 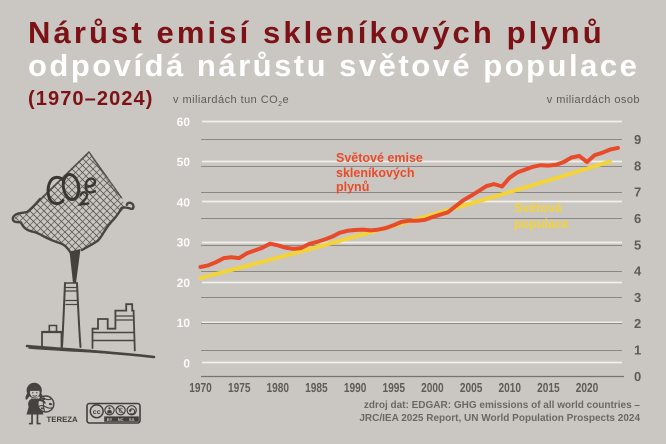 I want to click on svg-text: 1985, so click(x=316, y=387).